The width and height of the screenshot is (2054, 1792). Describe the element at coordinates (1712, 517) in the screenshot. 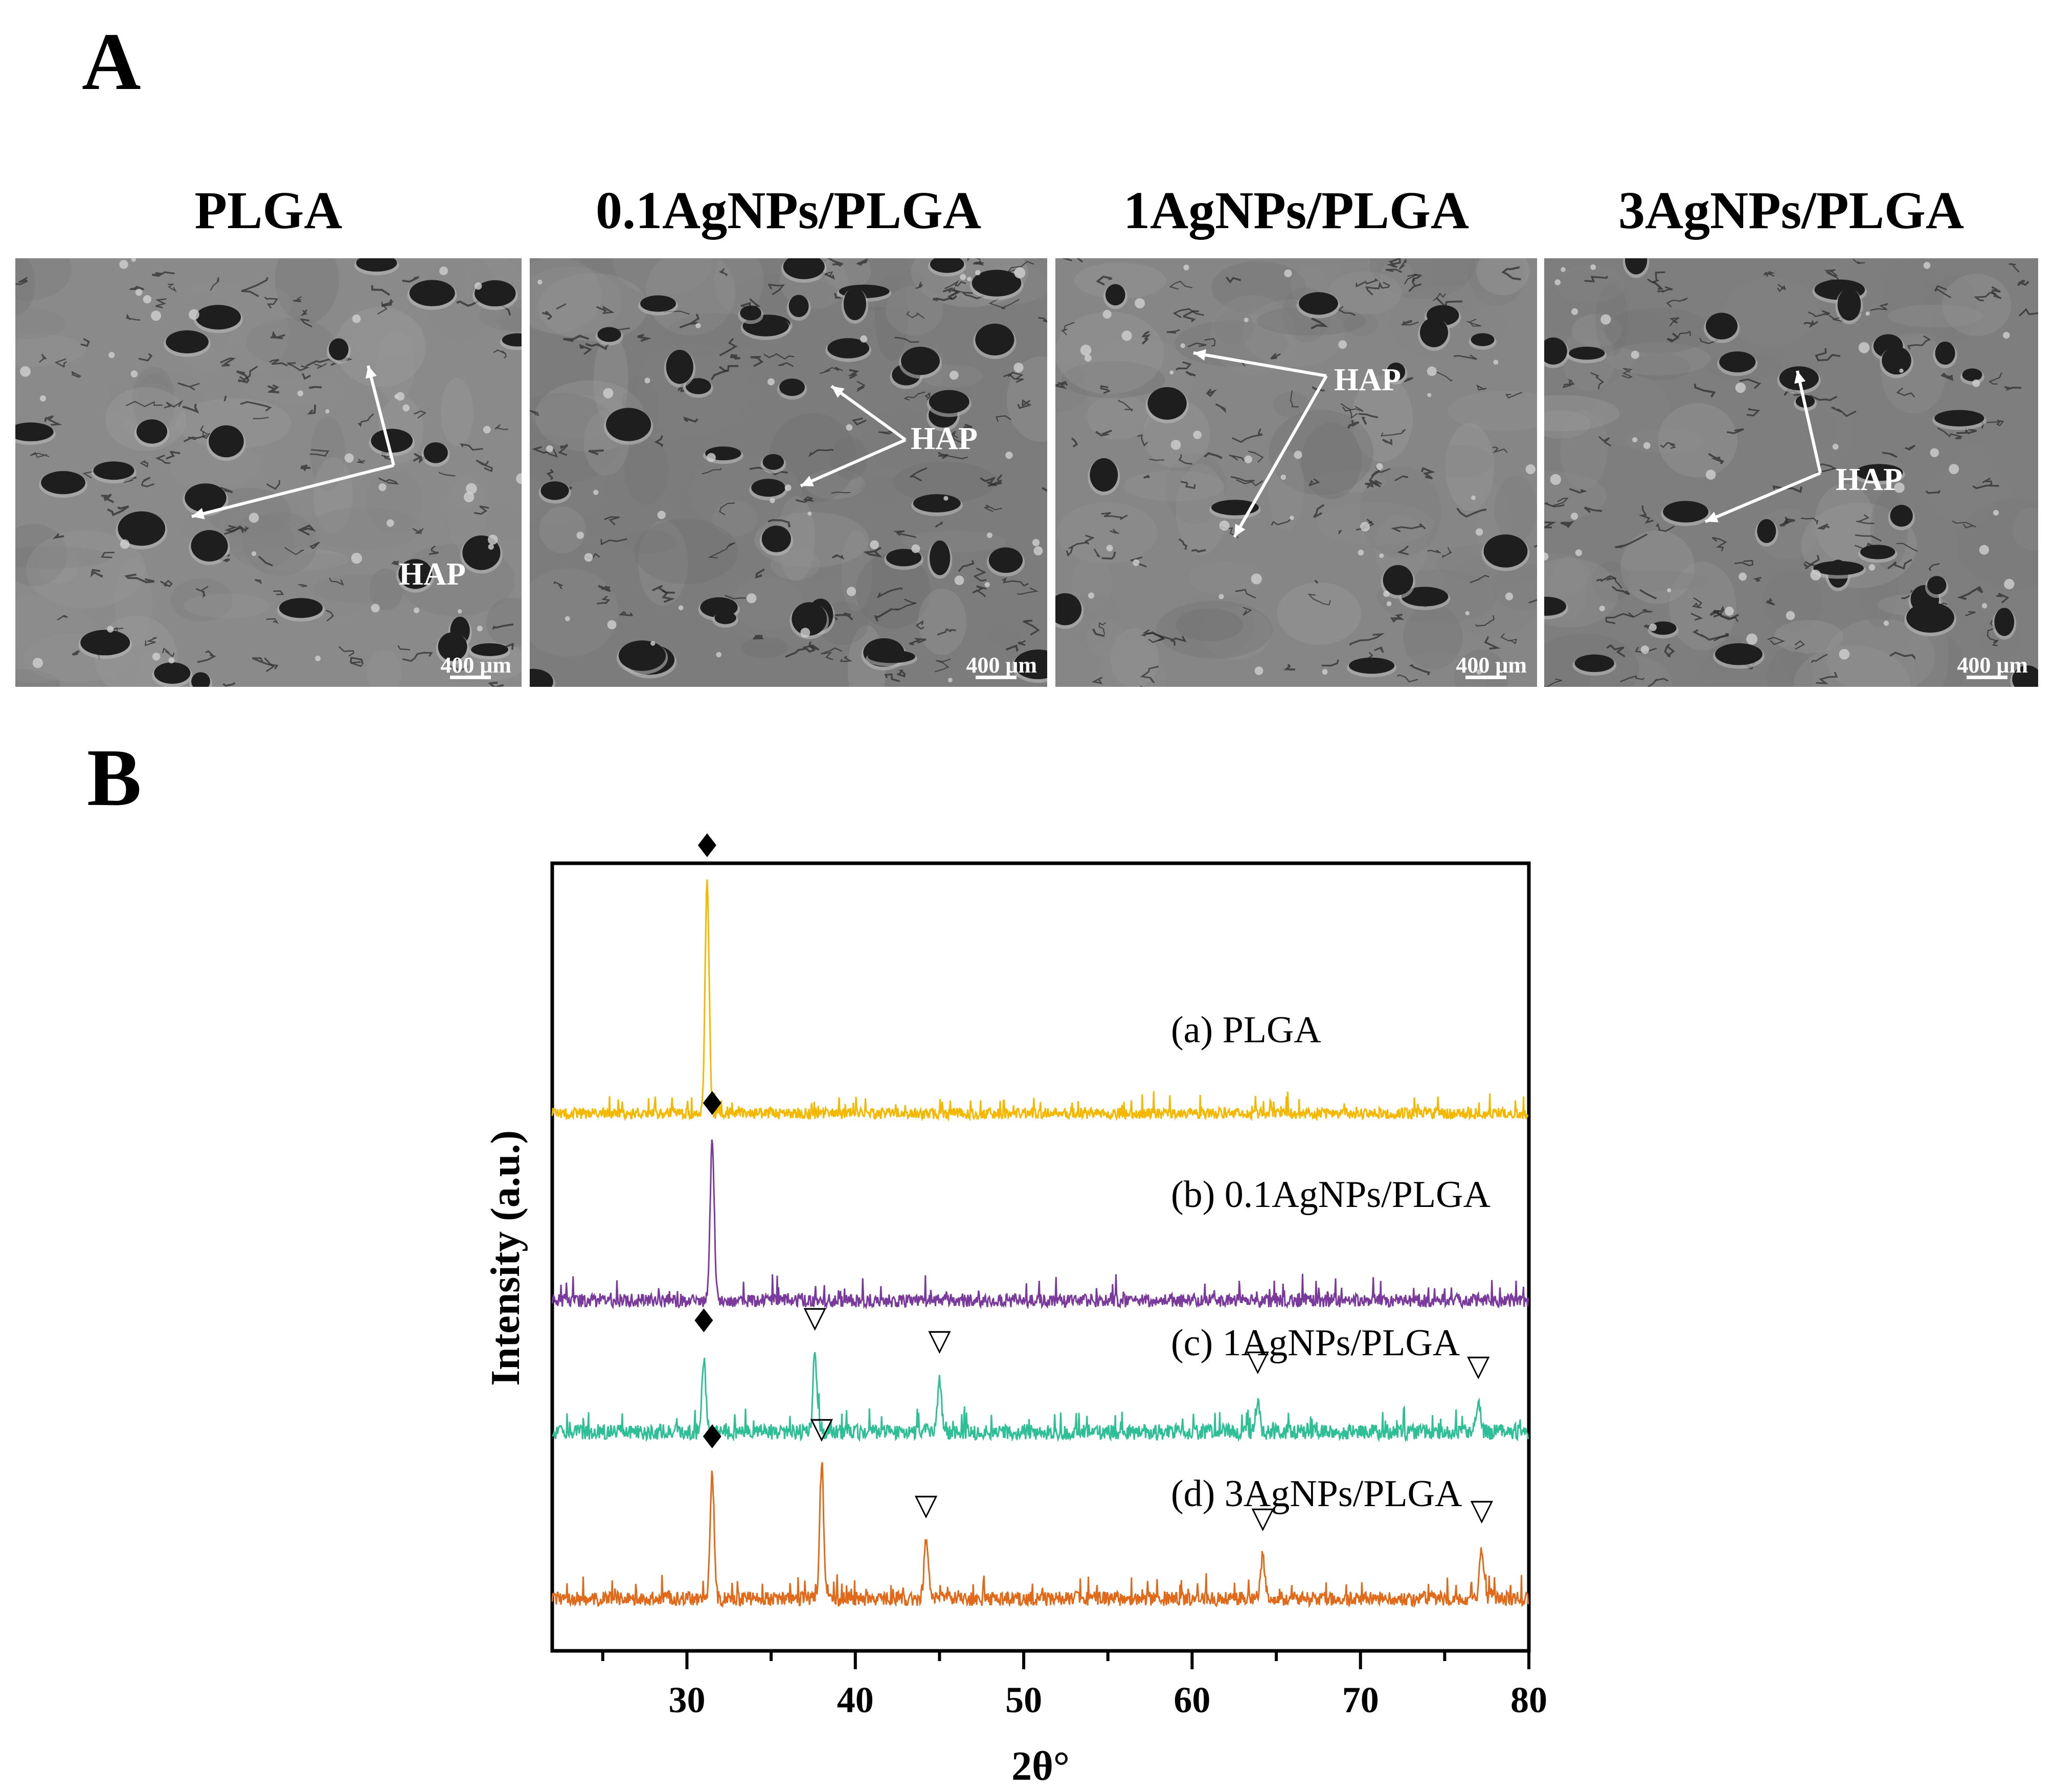

I see `hap-arrow-head-icon` at that location.